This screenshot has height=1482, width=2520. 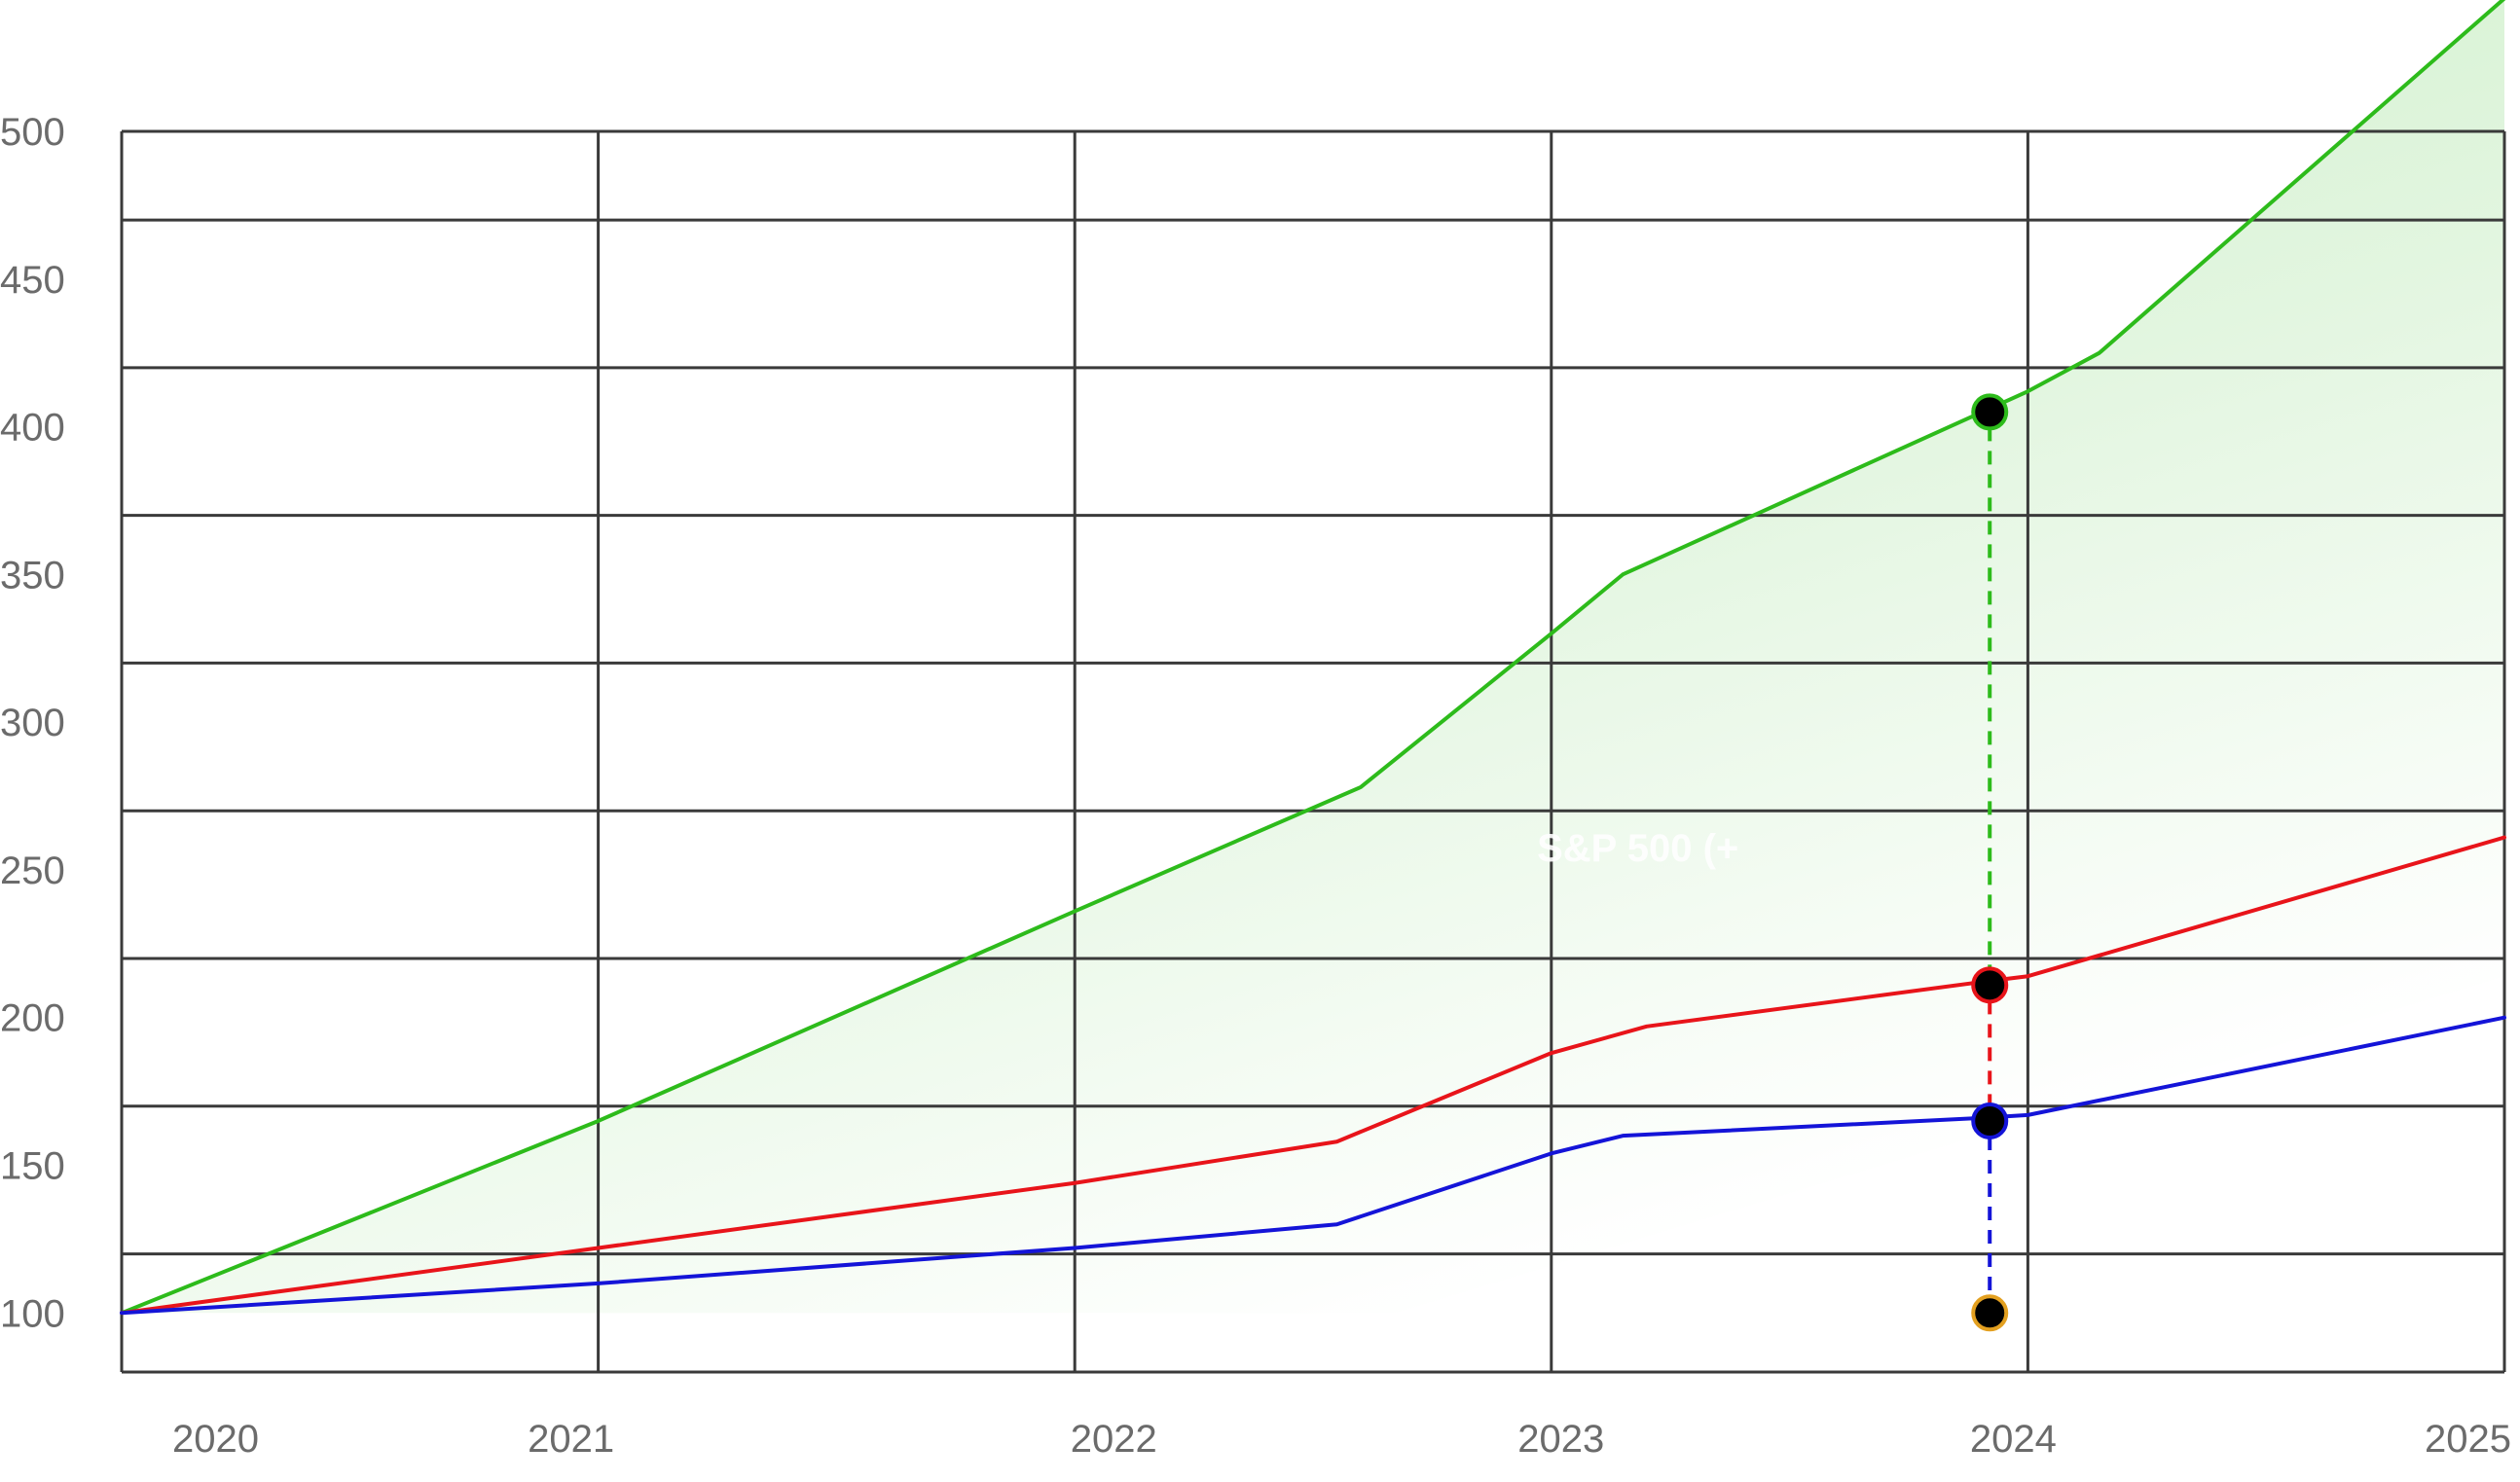 I want to click on x-tick-label: 2021, so click(x=571, y=1439).